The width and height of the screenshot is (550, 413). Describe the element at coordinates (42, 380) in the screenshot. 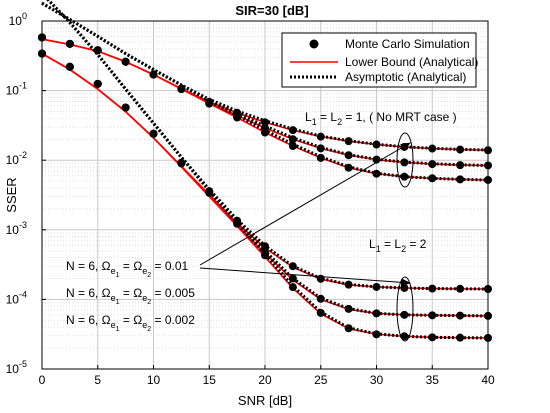

I see `x-tick-label: 0` at that location.